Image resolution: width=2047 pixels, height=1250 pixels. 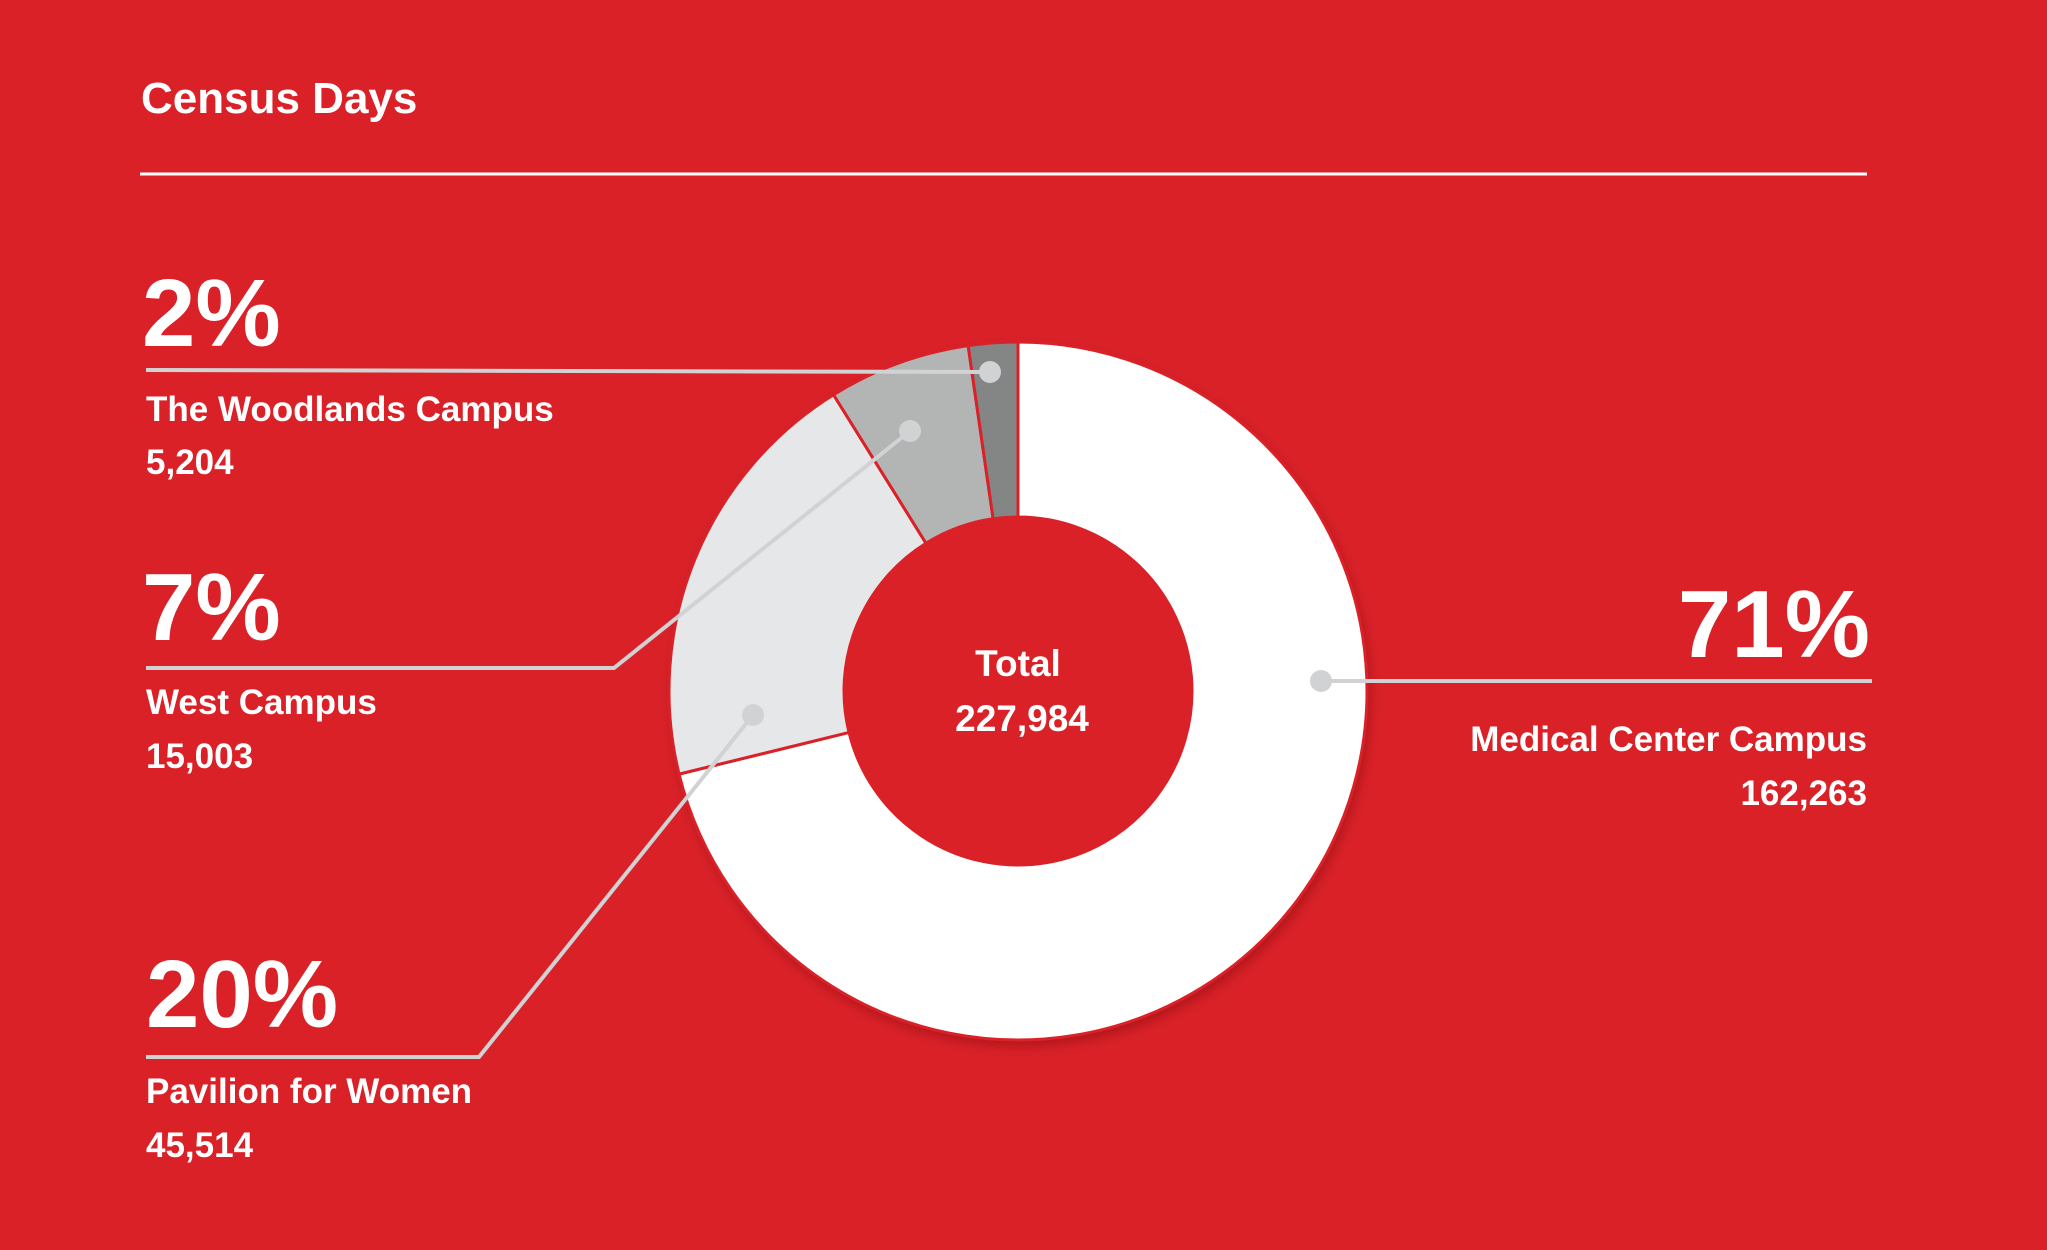 What do you see at coordinates (190, 462) in the screenshot?
I see `value-woodlands: 5,204` at bounding box center [190, 462].